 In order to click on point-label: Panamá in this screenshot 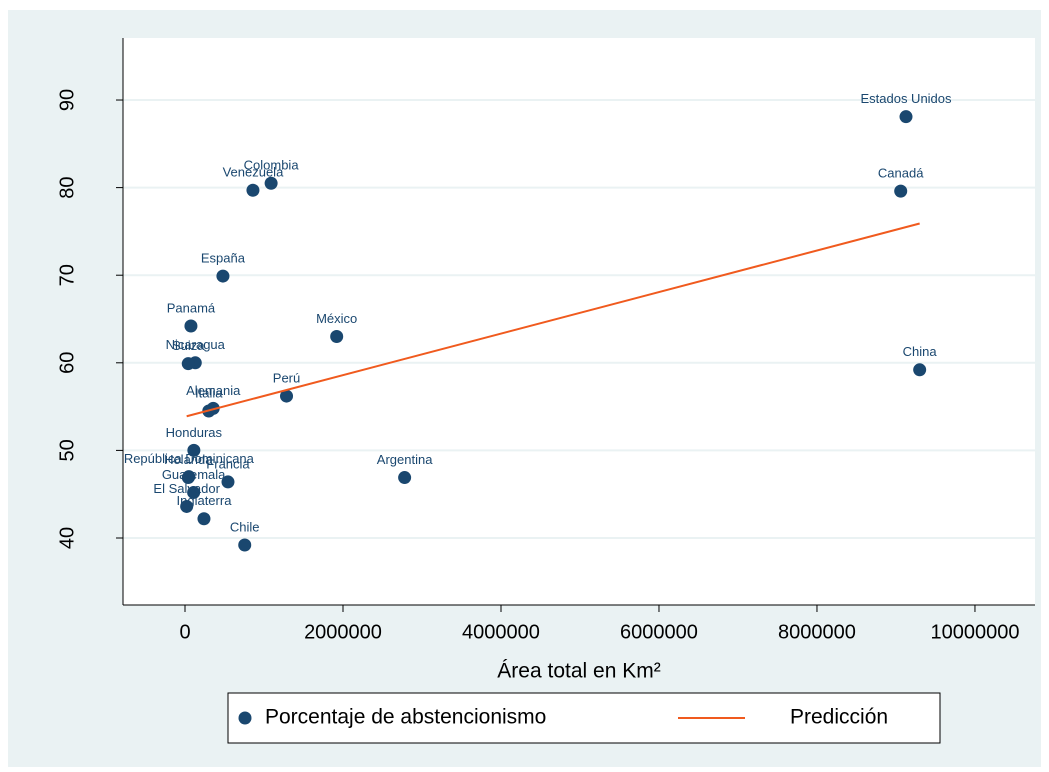, I will do `click(191, 307)`.